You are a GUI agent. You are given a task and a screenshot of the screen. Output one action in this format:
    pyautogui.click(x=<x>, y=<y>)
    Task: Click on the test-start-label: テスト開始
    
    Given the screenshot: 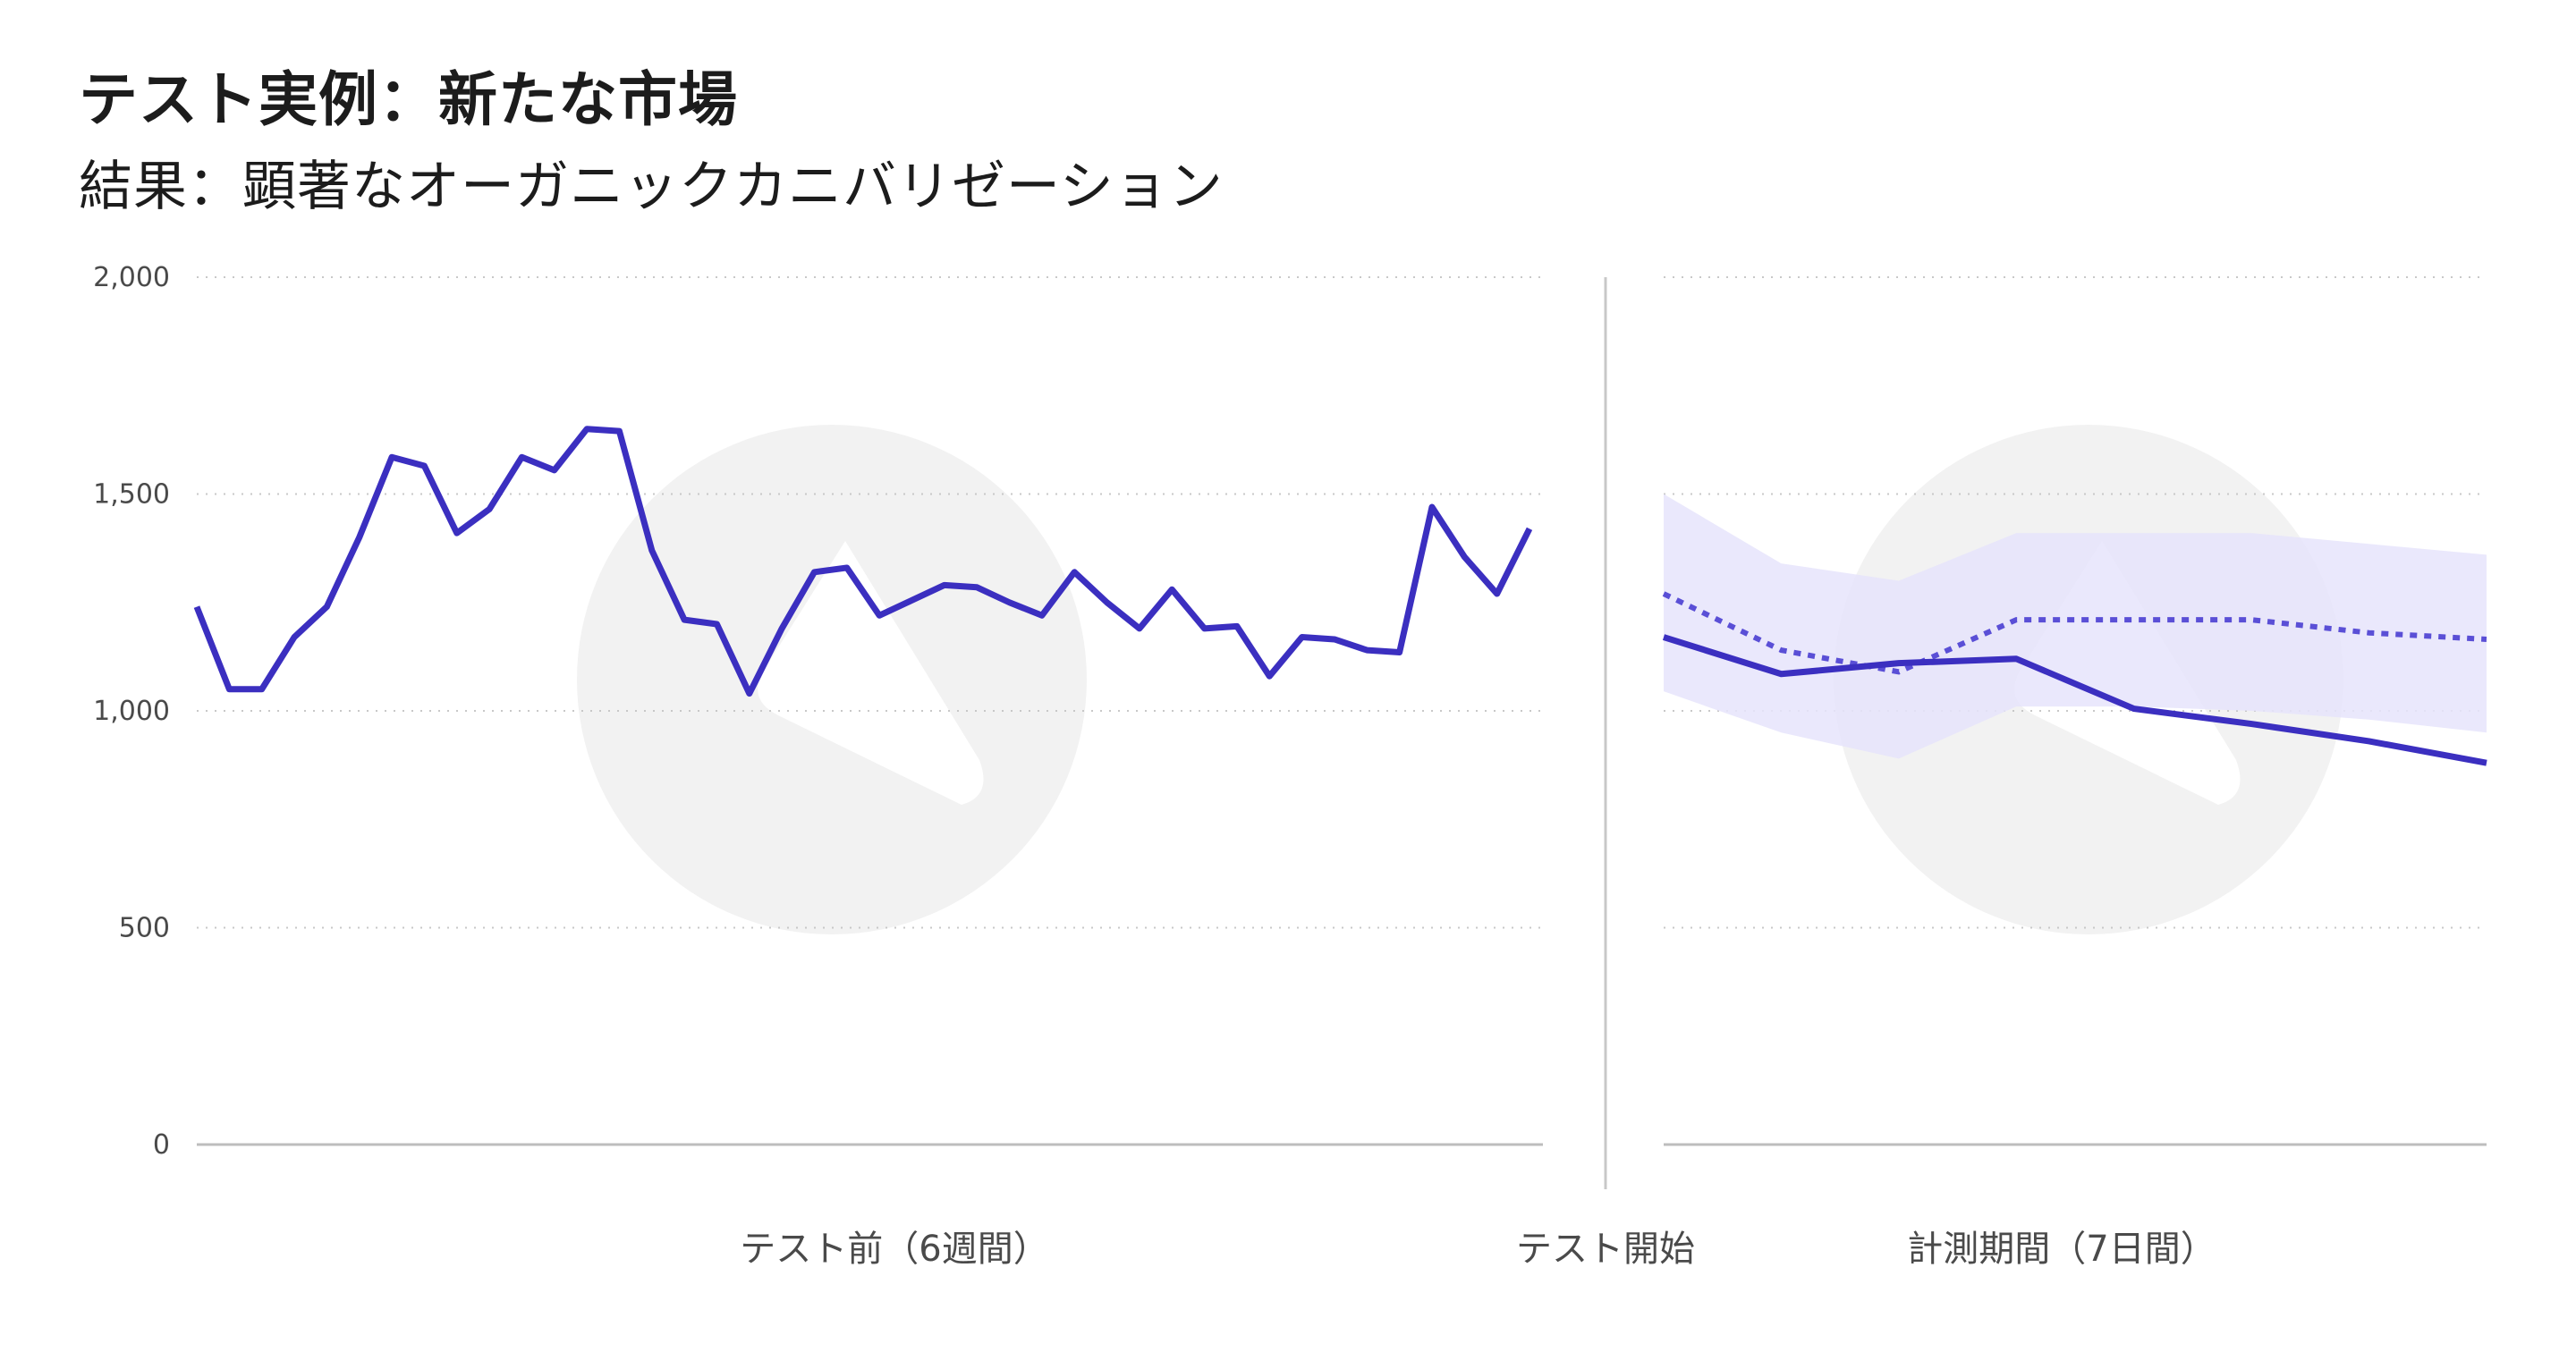 What is the action you would take?
    pyautogui.click(x=1605, y=1249)
    